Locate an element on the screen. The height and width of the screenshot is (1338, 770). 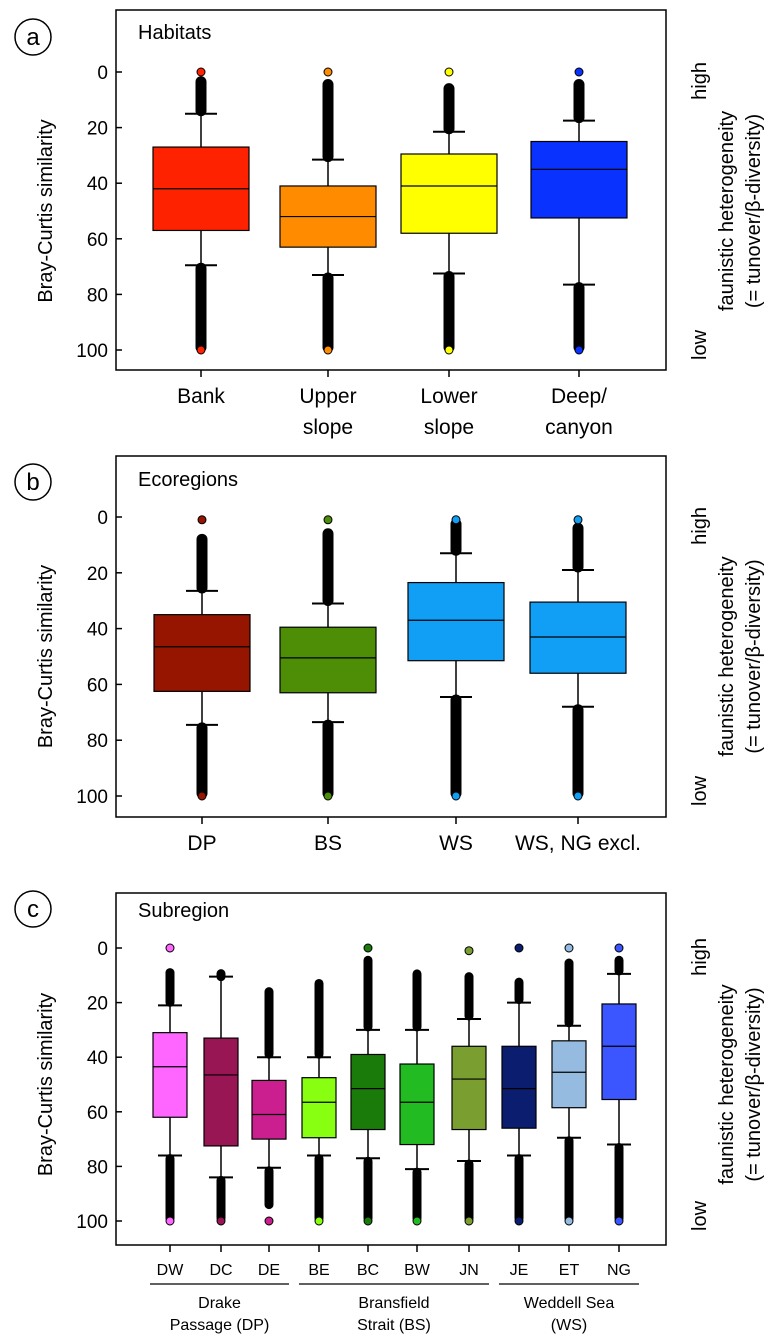
category-label: WS is located at coordinates (456, 843).